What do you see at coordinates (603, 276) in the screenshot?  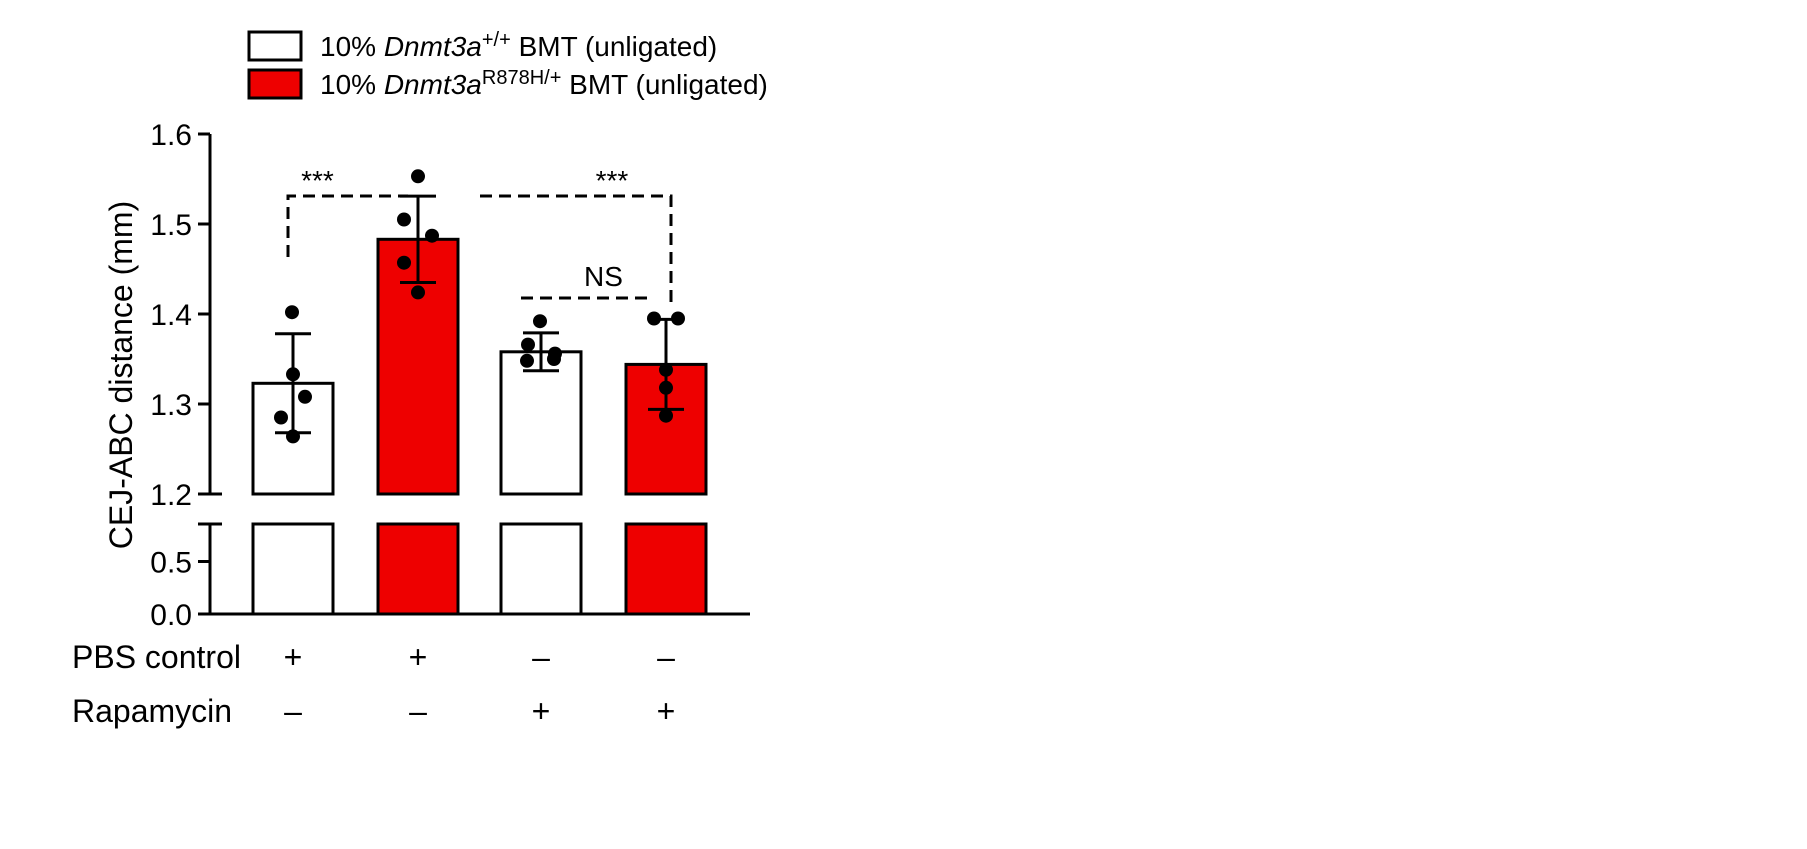 I see `significance-label: NS` at bounding box center [603, 276].